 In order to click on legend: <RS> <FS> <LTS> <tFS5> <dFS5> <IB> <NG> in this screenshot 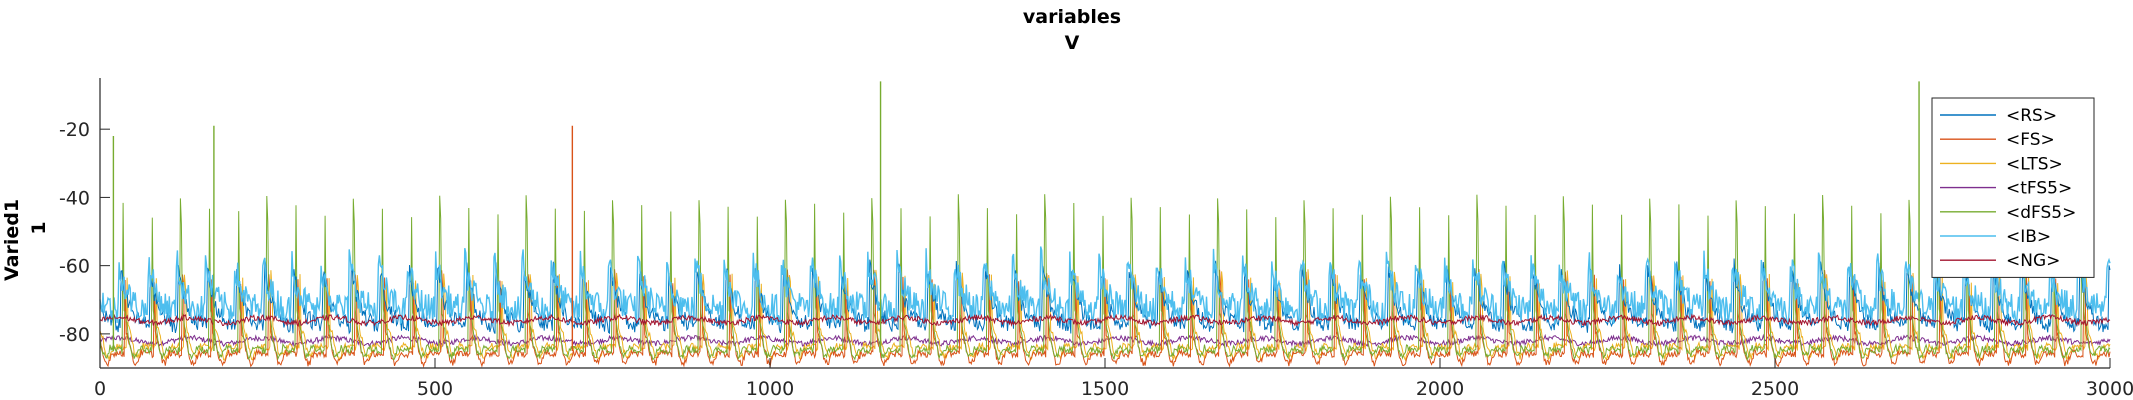, I will do `click(2013, 187)`.